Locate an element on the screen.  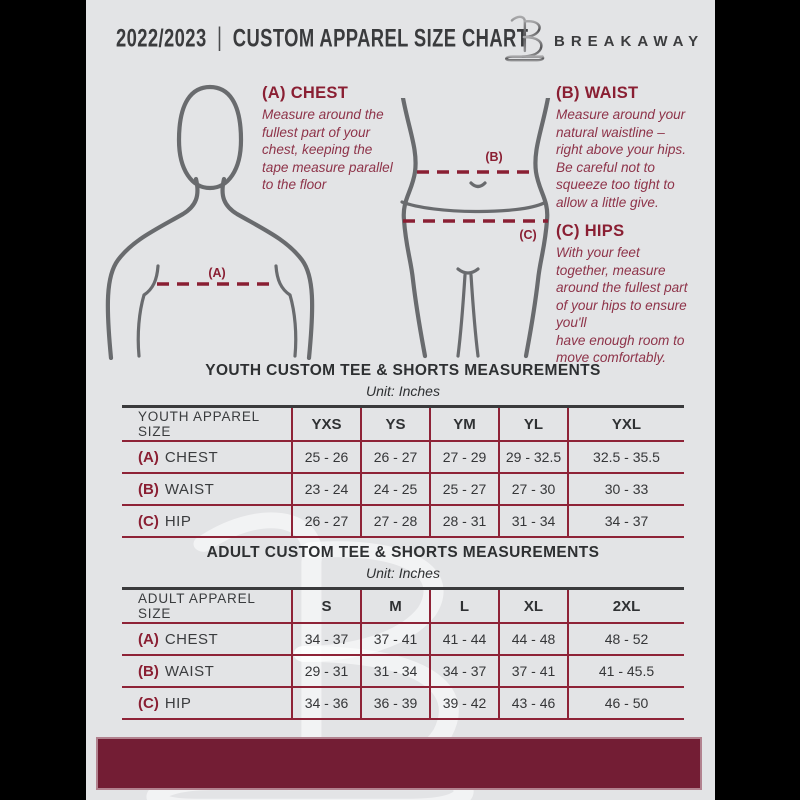
breakaway-logo-icon is located at coordinates (525, 38).